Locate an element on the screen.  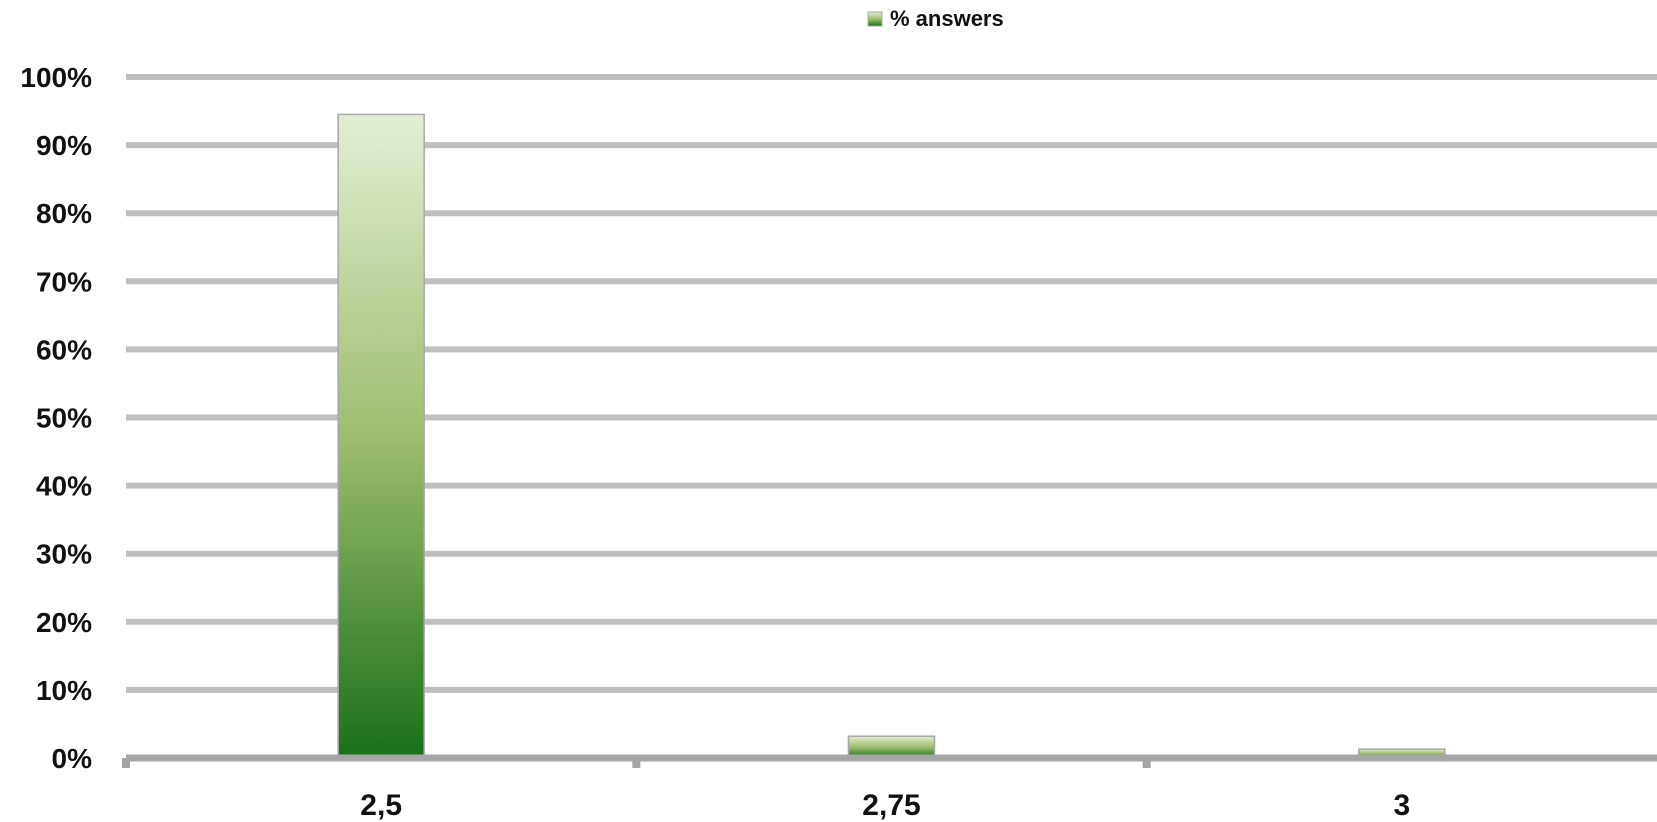
y-axis-tick-labels: 0% 10% 20% 30% 40% 50% 60% 70% 80% 90% 100% is located at coordinates (56, 418).